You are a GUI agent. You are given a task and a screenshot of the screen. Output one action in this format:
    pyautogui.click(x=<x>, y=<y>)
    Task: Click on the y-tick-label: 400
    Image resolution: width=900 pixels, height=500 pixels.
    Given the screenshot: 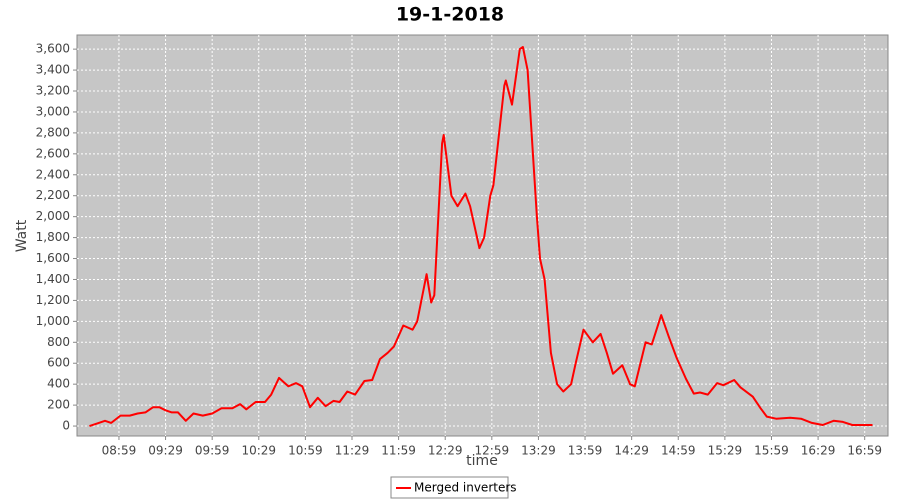 What is the action you would take?
    pyautogui.click(x=58, y=384)
    